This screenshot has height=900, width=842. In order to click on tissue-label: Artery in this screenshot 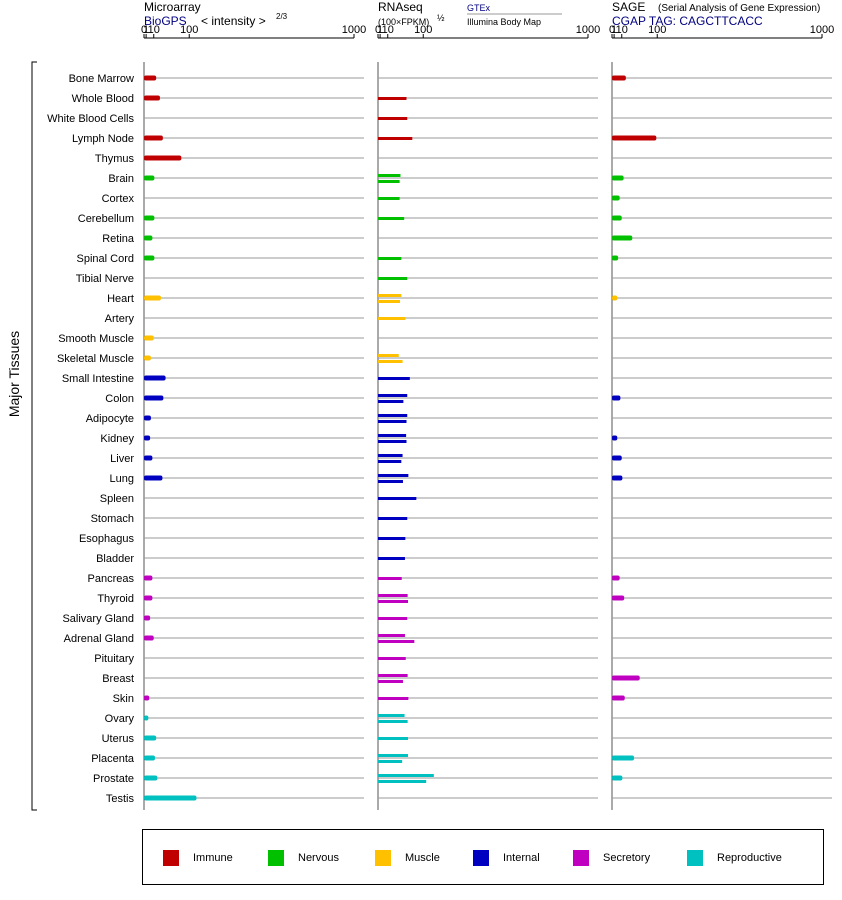, I will do `click(120, 319)`.